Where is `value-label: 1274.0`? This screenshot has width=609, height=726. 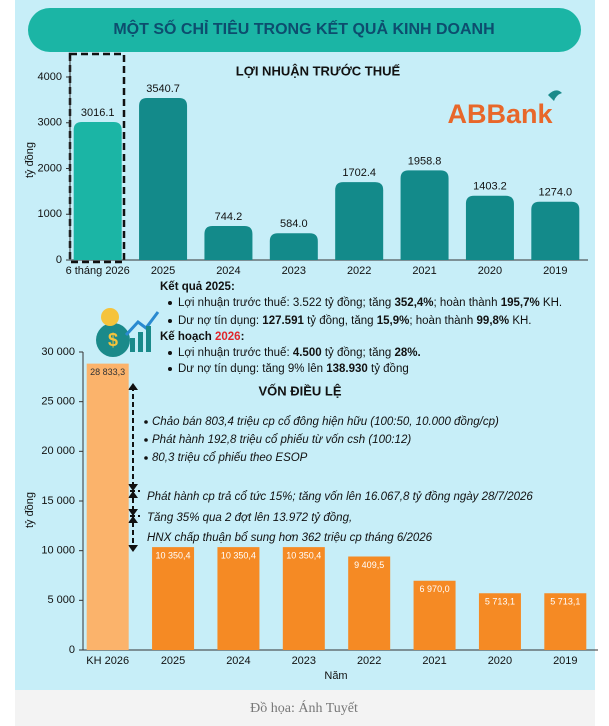 value-label: 1274.0 is located at coordinates (555, 193).